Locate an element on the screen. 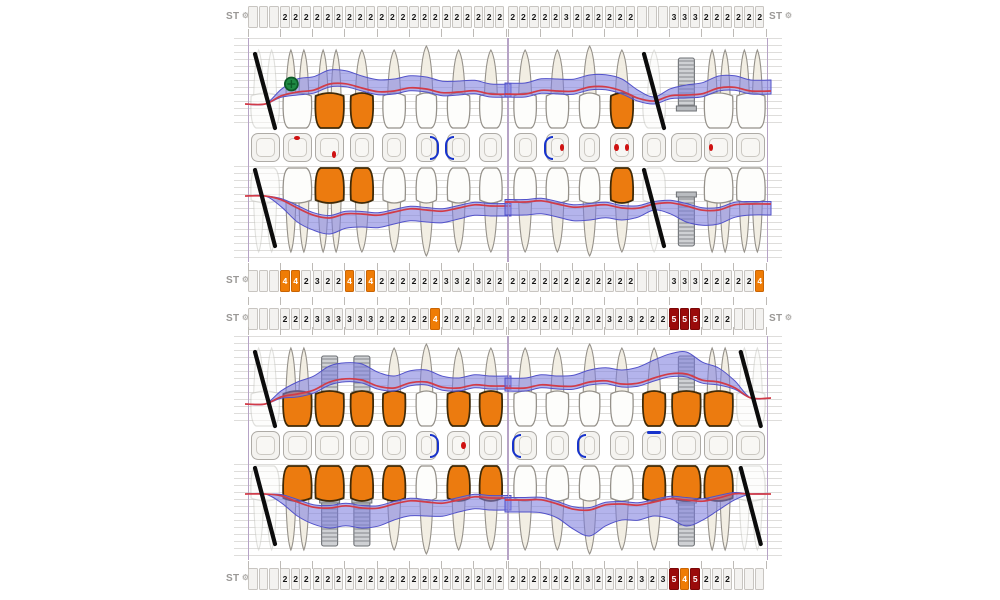 The image size is (1000, 600). green-circle-marker is located at coordinates (291, 84).